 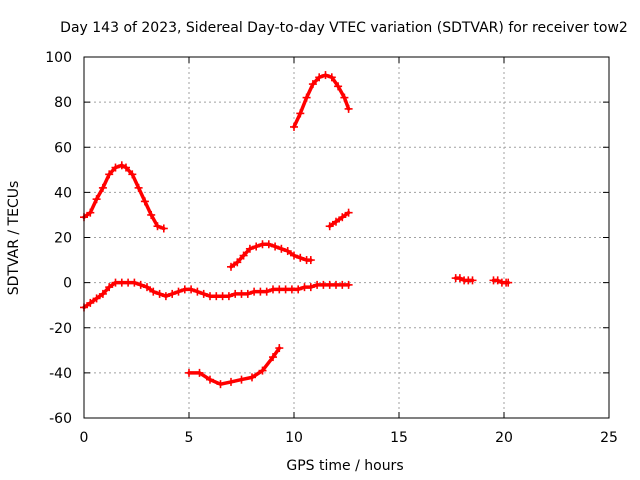 What do you see at coordinates (60, 374) in the screenshot?
I see `y-tick-label: -40` at bounding box center [60, 374].